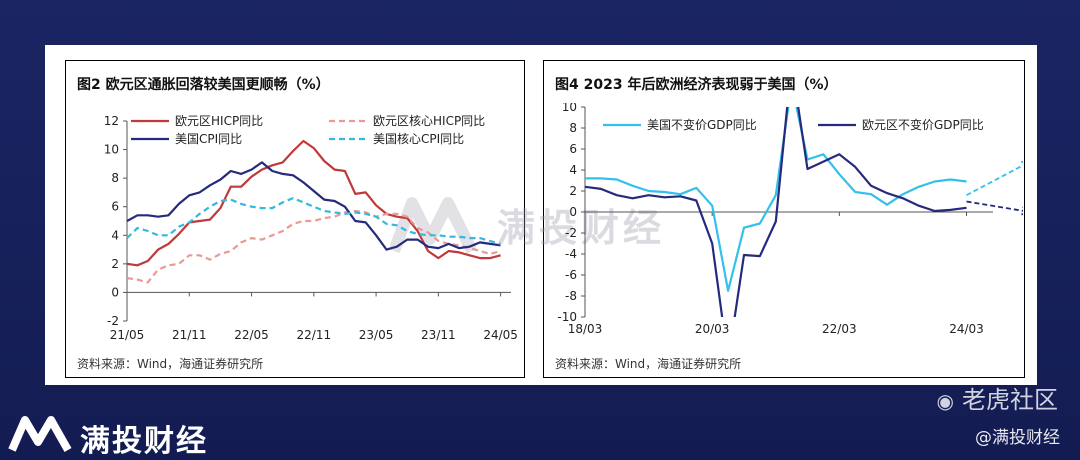 The image size is (1080, 460). I want to click on x-tick-label: 20/03, so click(712, 329).